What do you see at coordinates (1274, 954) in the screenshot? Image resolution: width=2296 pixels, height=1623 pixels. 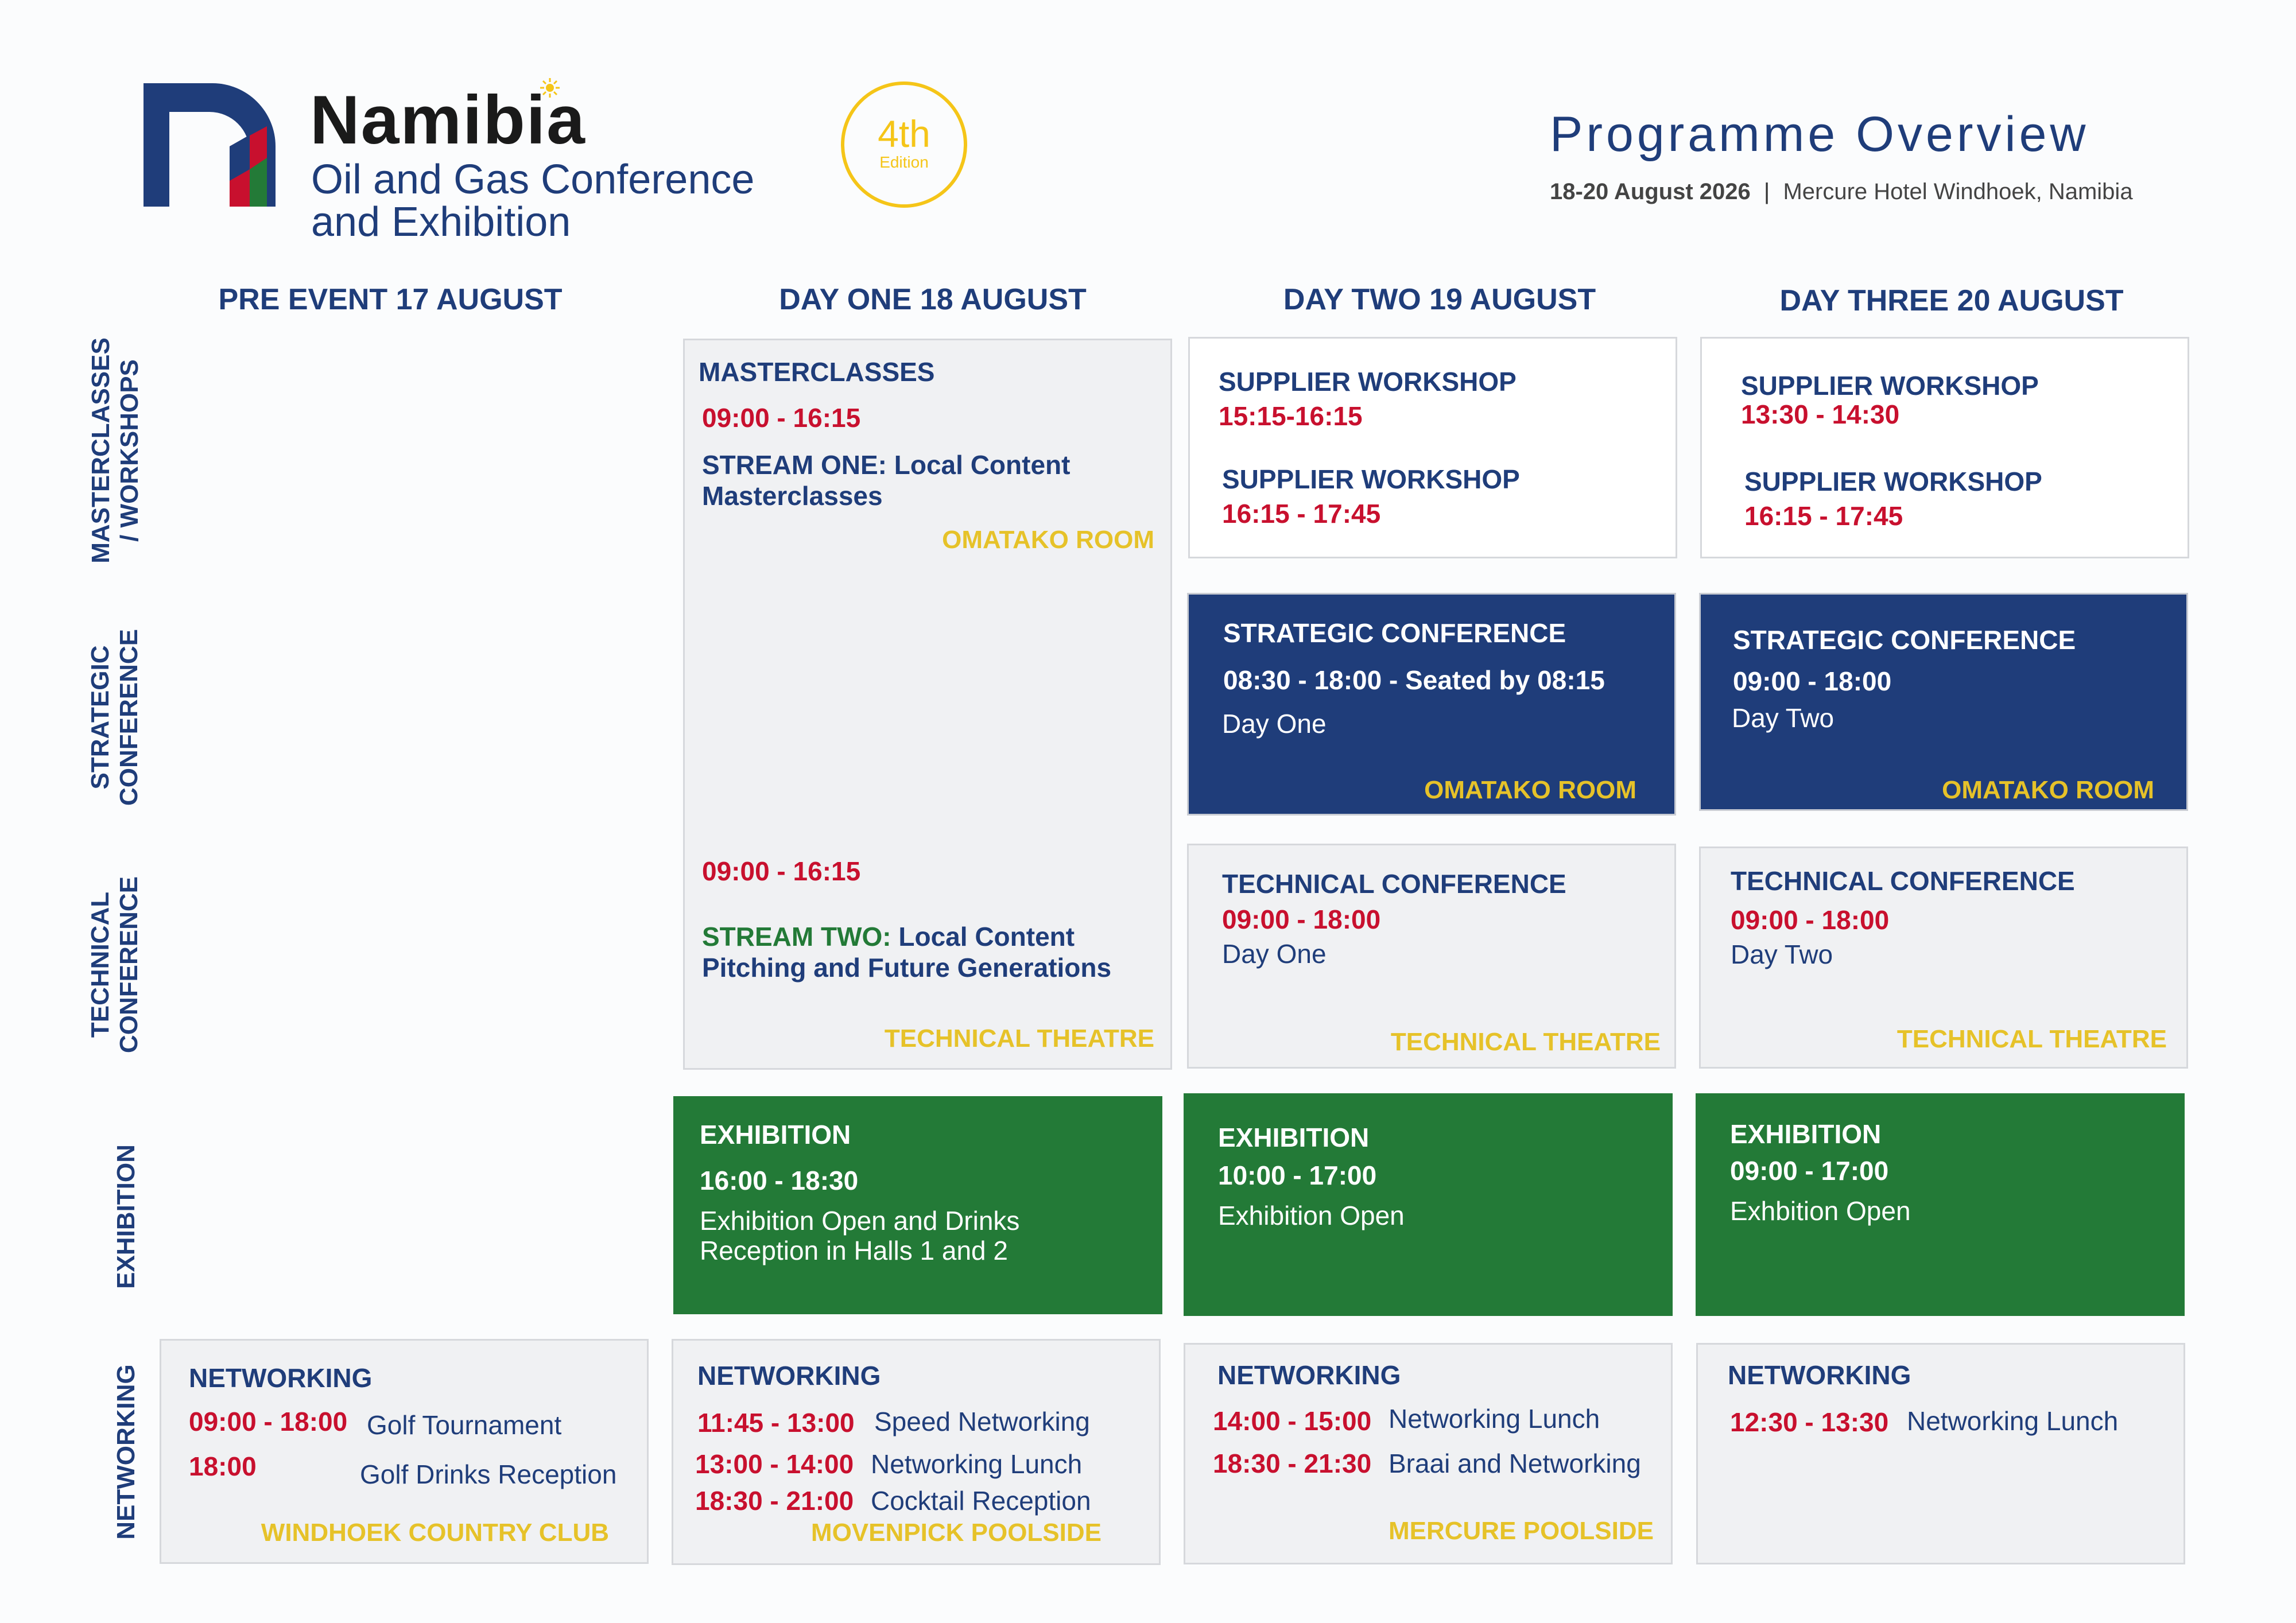 I see `day2-technical-desc: Day One` at bounding box center [1274, 954].